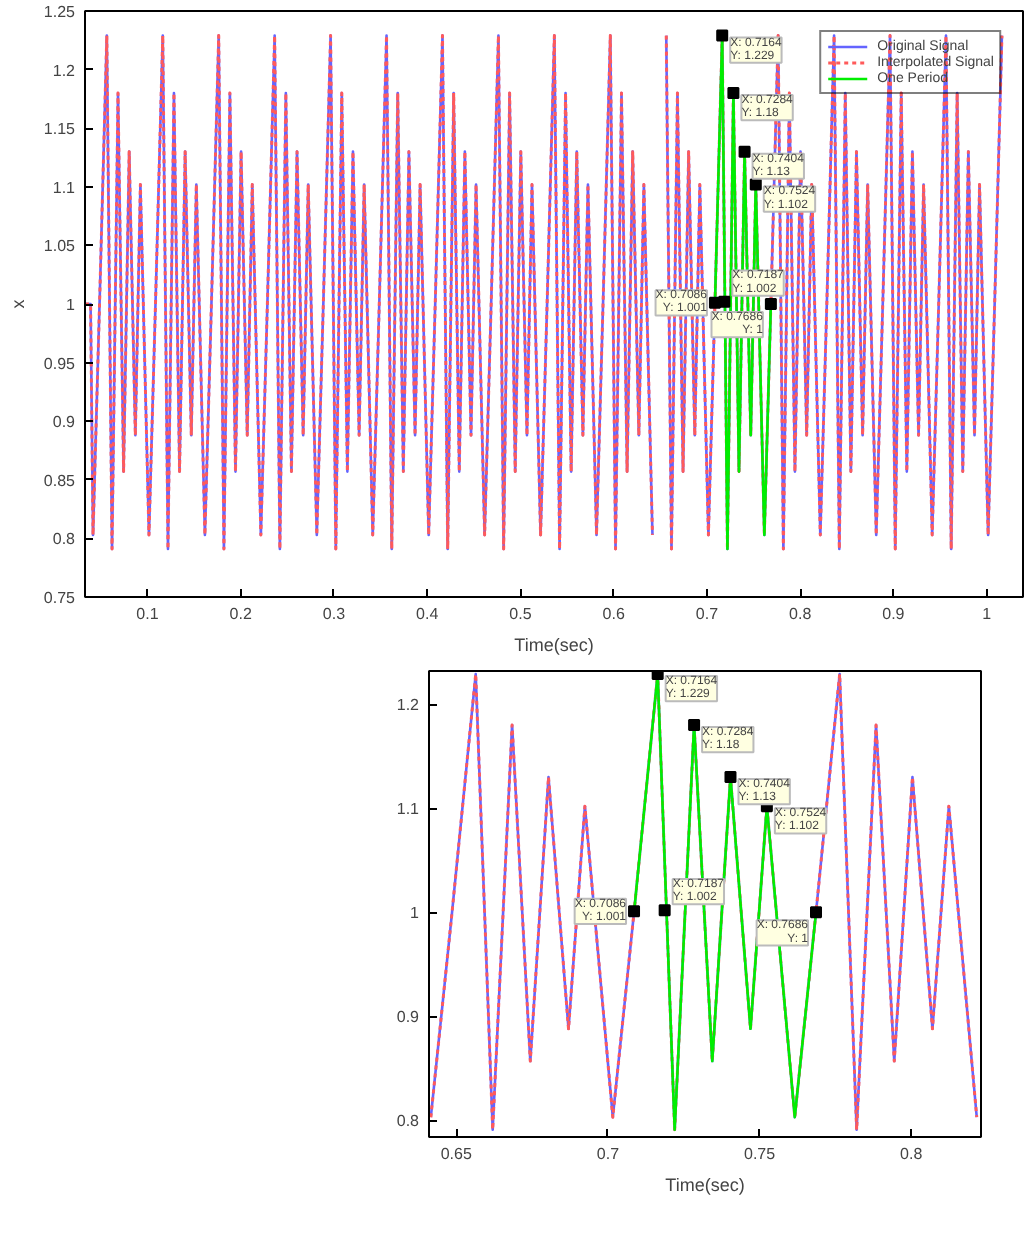 This screenshot has height=1234, width=1032. Describe the element at coordinates (760, 1154) in the screenshot. I see `x-tick-label: 0.75` at that location.